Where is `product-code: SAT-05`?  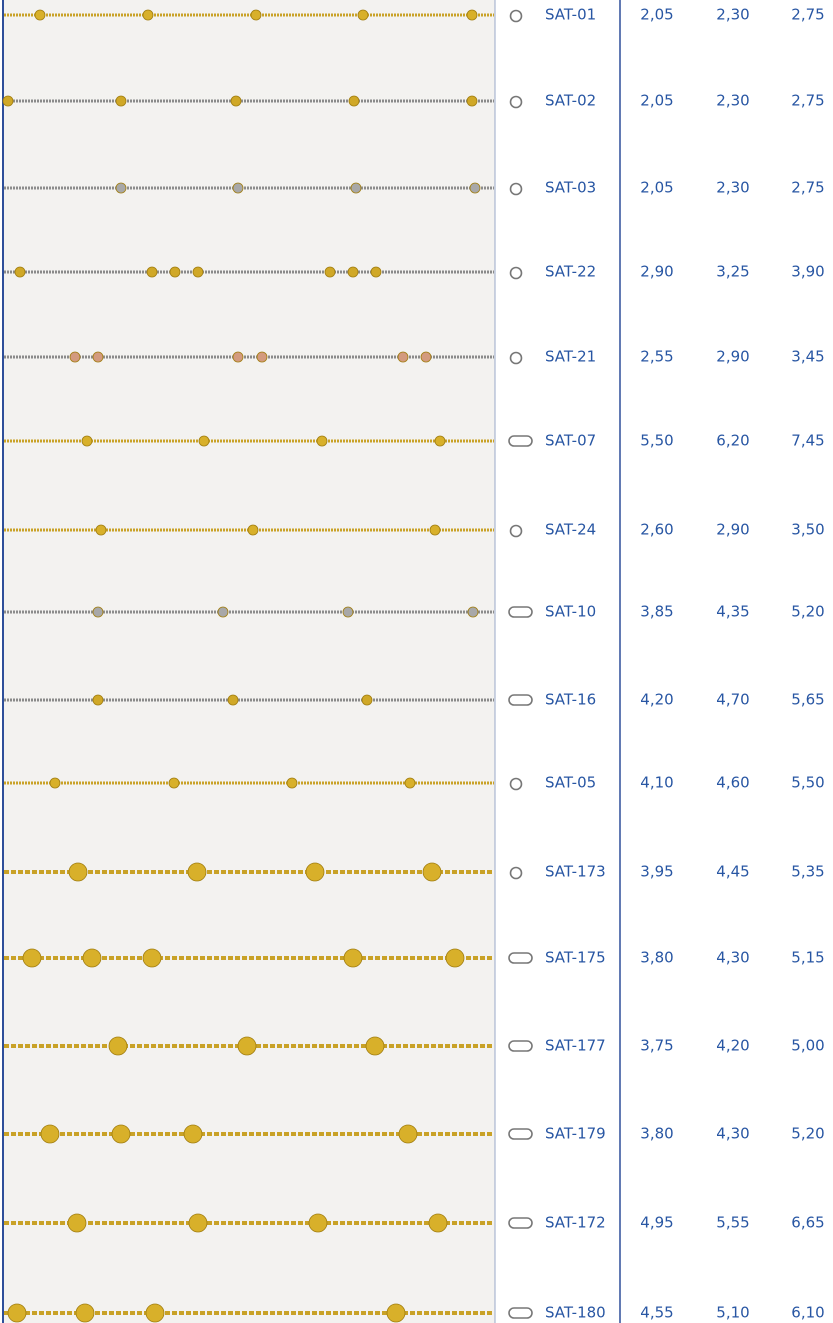
product-code: SAT-05 is located at coordinates (570, 783).